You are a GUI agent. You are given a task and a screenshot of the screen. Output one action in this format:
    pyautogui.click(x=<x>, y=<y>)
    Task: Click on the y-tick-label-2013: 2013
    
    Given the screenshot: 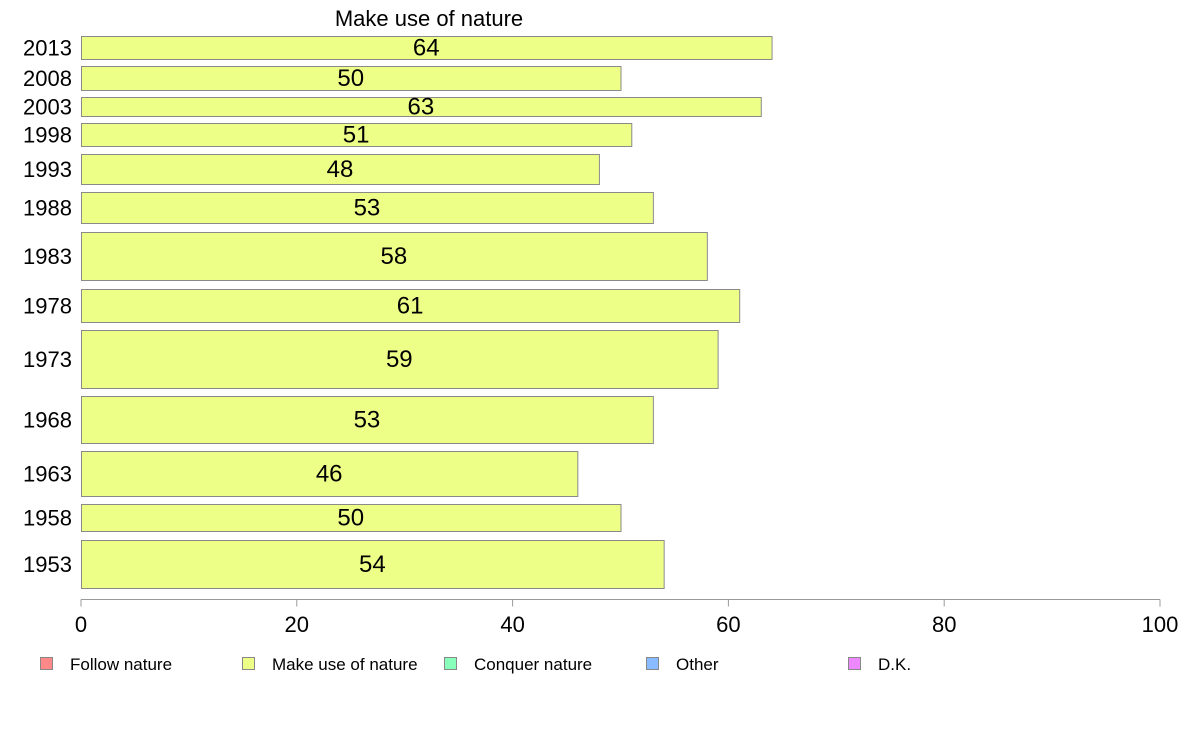 What is the action you would take?
    pyautogui.click(x=47, y=48)
    